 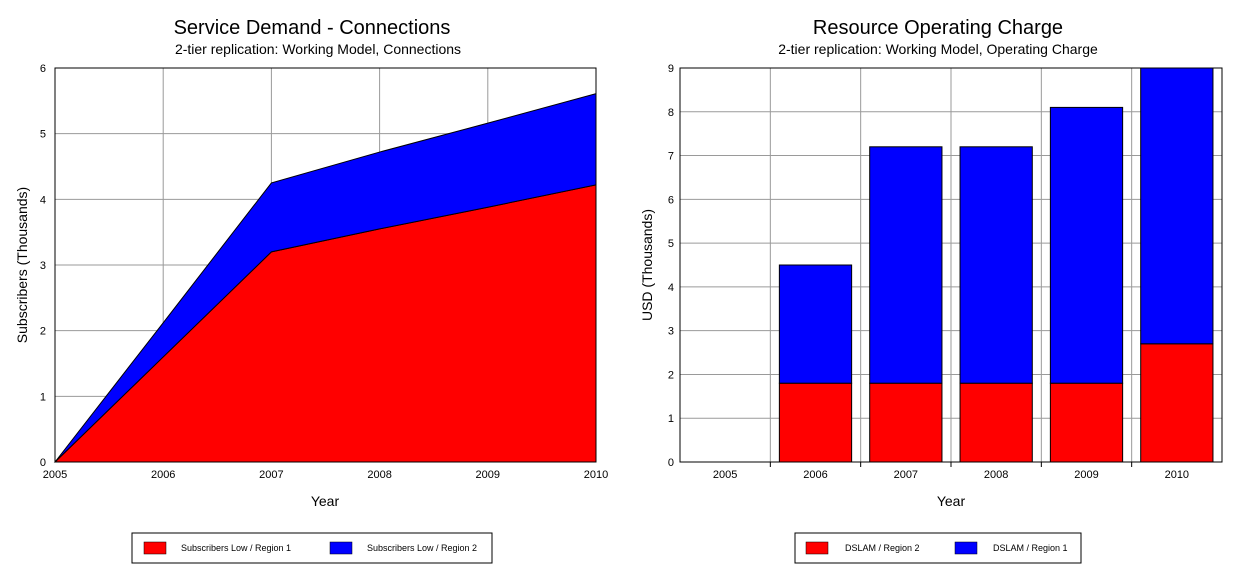 What do you see at coordinates (1086, 245) in the screenshot?
I see `bar-dslam-region-1-2009` at bounding box center [1086, 245].